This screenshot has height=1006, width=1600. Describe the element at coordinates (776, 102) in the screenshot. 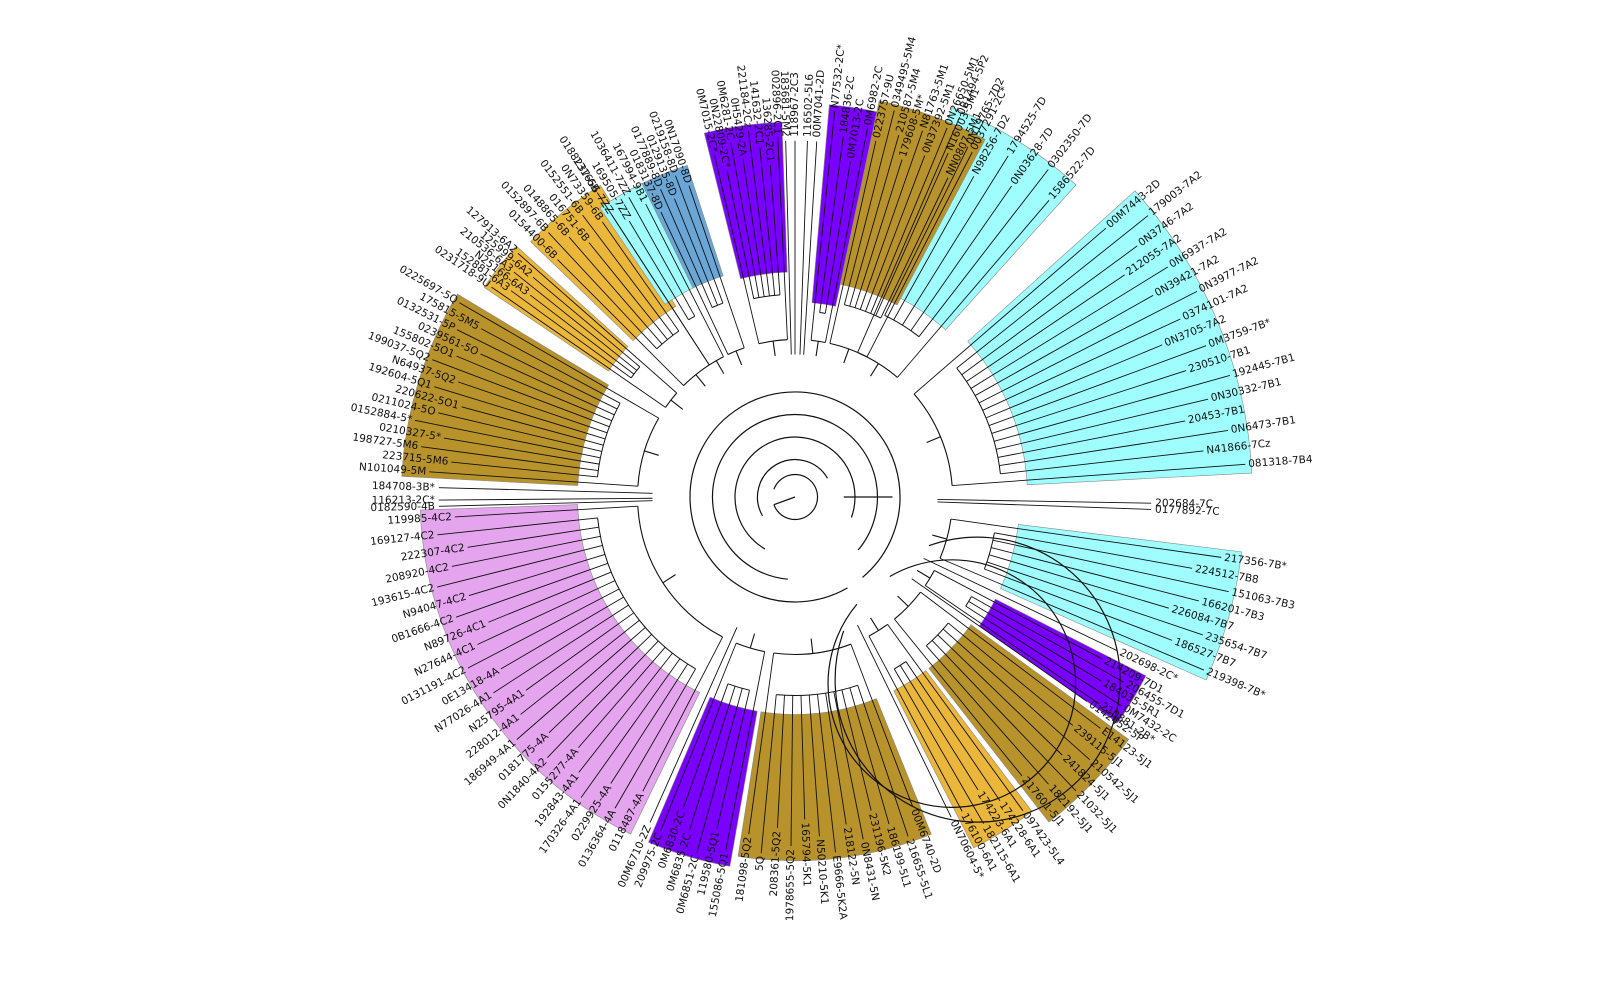

I see `tip-label: 002896-2C1` at that location.